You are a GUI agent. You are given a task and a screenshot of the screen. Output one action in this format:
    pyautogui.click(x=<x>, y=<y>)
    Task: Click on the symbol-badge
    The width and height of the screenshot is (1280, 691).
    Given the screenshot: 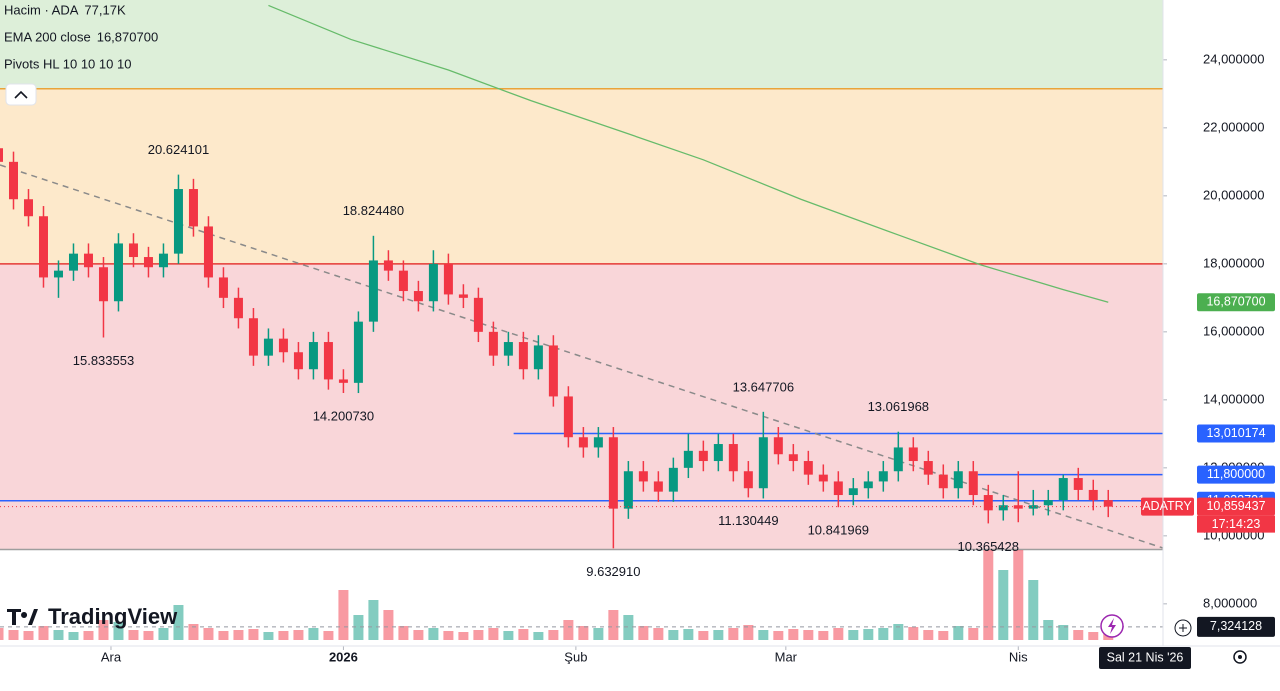 What is the action you would take?
    pyautogui.click(x=1167, y=506)
    